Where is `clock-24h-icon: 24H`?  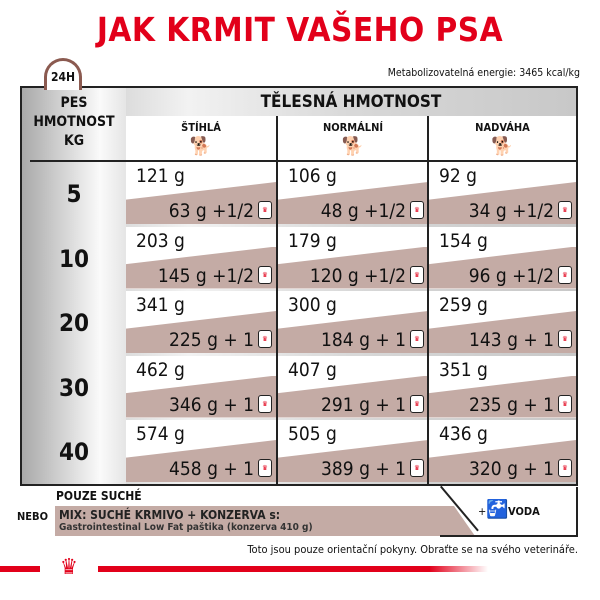 clock-24h-icon: 24H is located at coordinates (63, 74).